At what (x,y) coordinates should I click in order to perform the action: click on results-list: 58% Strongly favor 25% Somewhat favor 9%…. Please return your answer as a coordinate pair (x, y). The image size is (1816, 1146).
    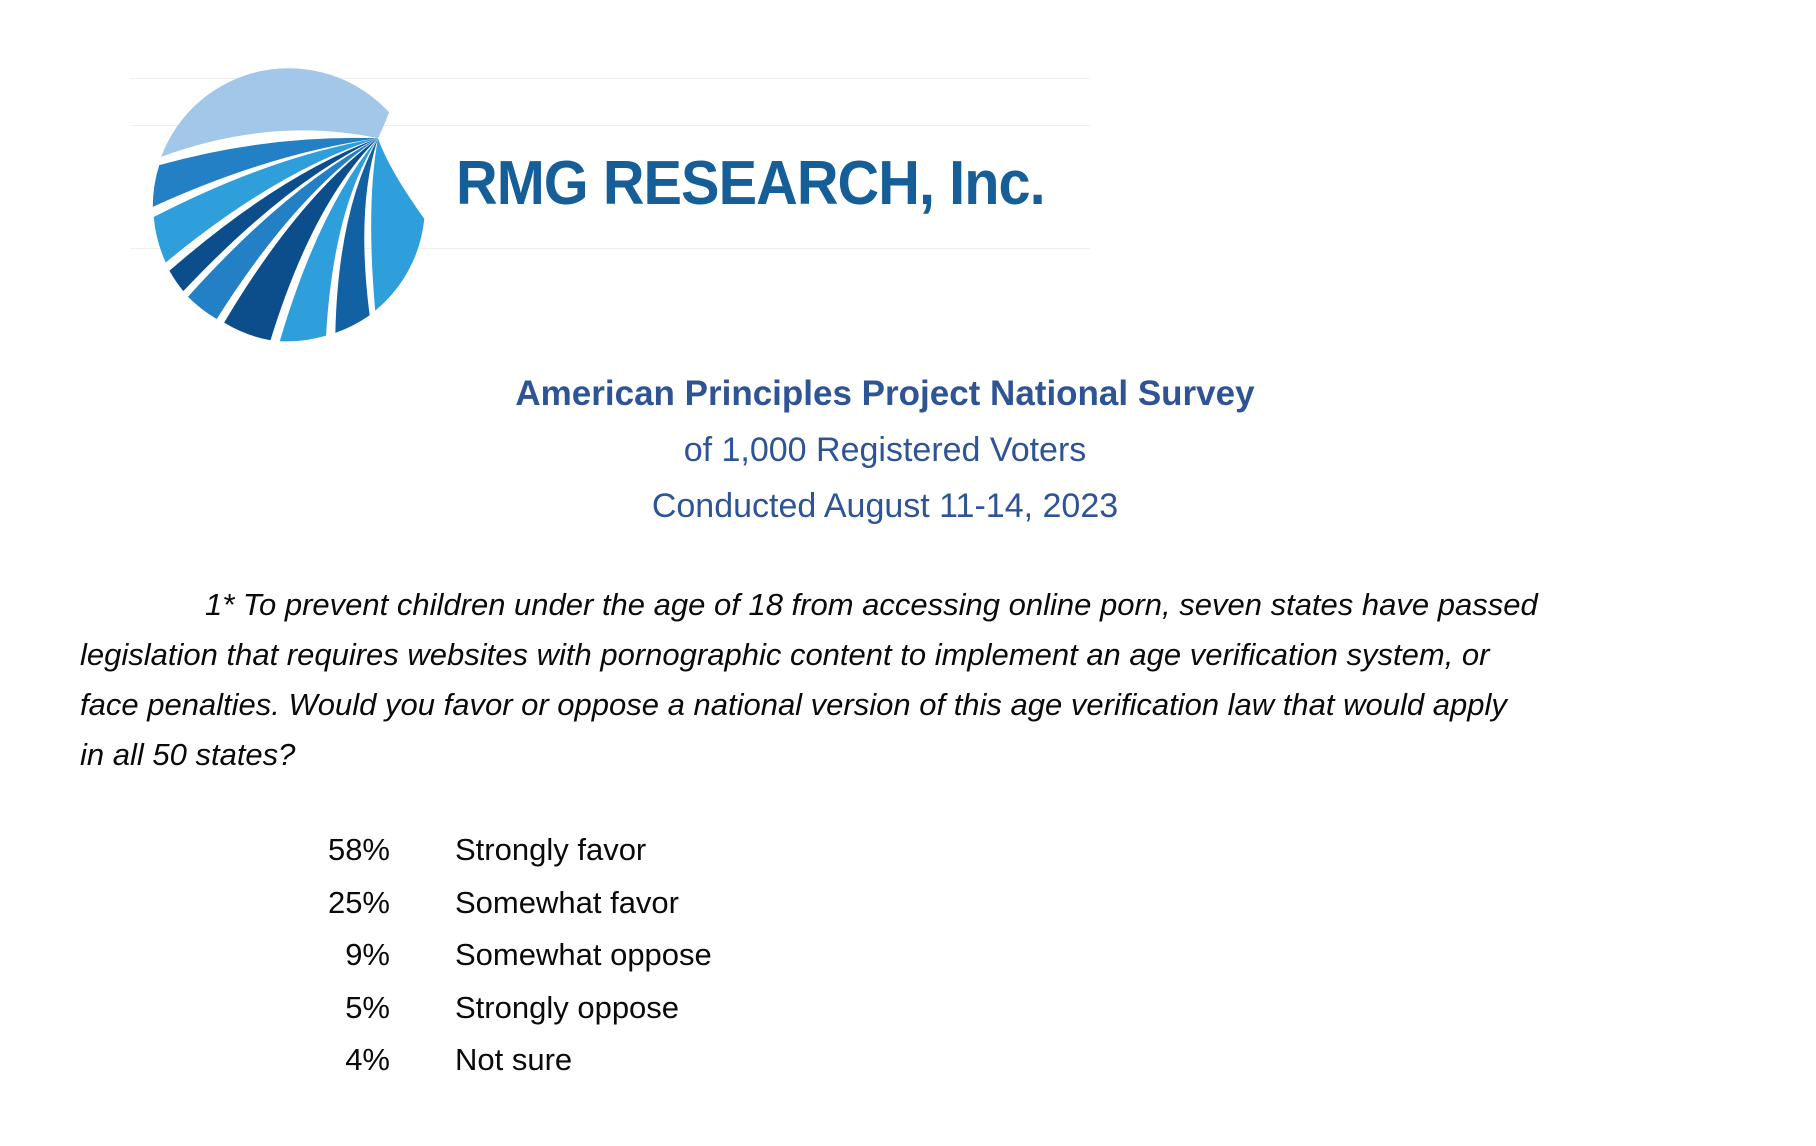
    Looking at the image, I should click on (501, 955).